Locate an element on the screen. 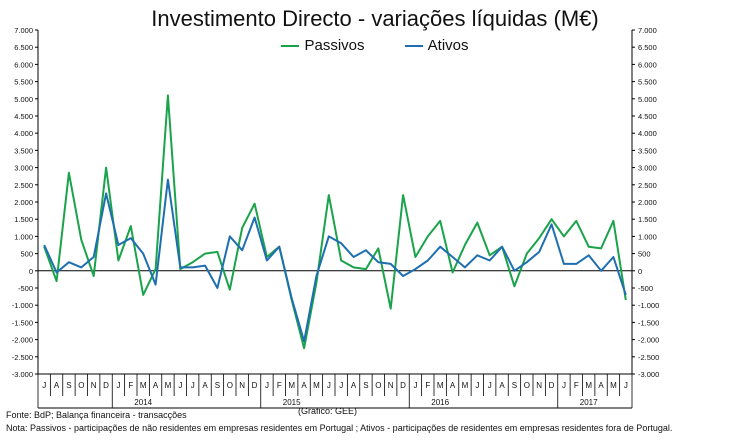  y-tick-label-right: 6.000 is located at coordinates (647, 64).